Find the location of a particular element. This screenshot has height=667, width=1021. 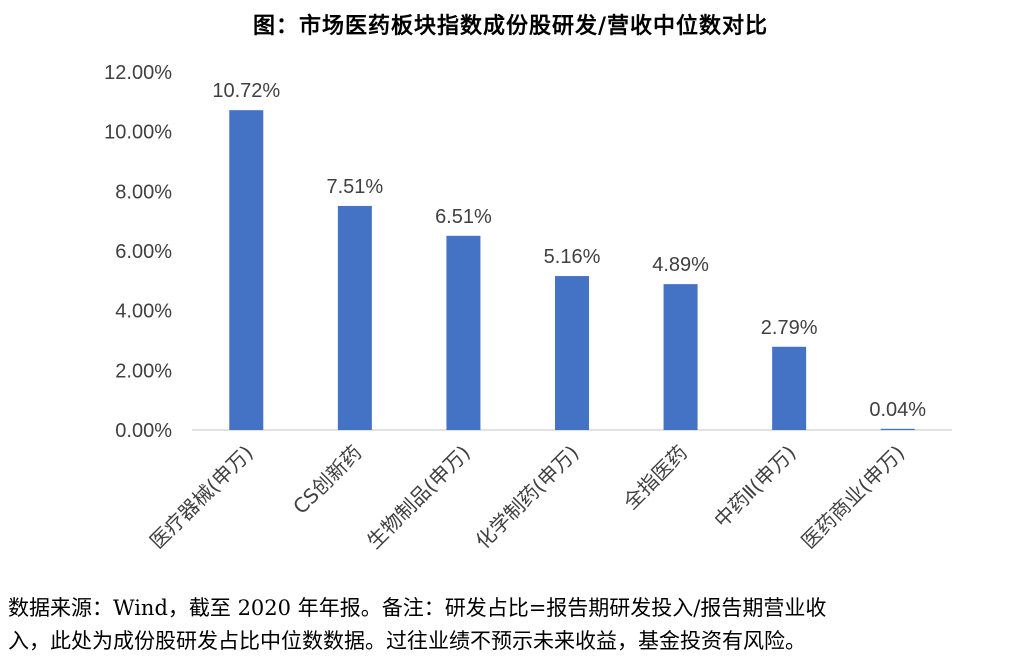

footnote-line-2: 入，此处为成份股研发占比中位数数据。过往业绩不预示未来收益，基金投资有风险。 is located at coordinates (407, 641).